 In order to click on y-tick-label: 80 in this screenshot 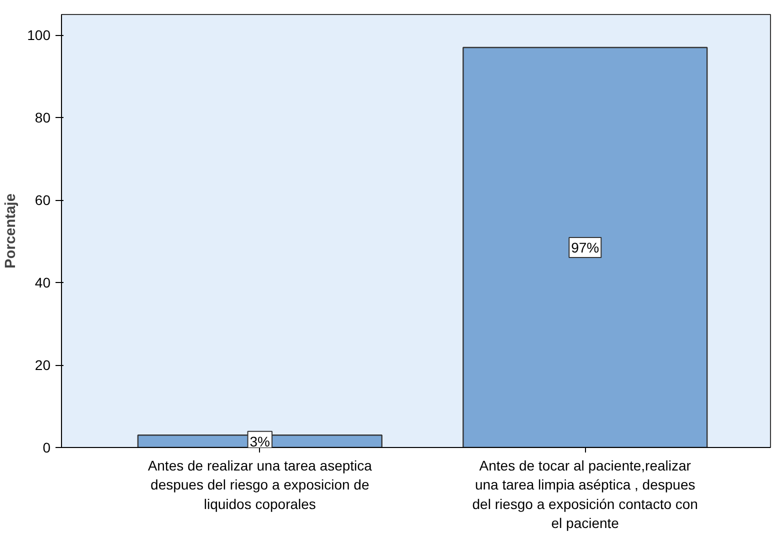, I will do `click(42, 118)`.